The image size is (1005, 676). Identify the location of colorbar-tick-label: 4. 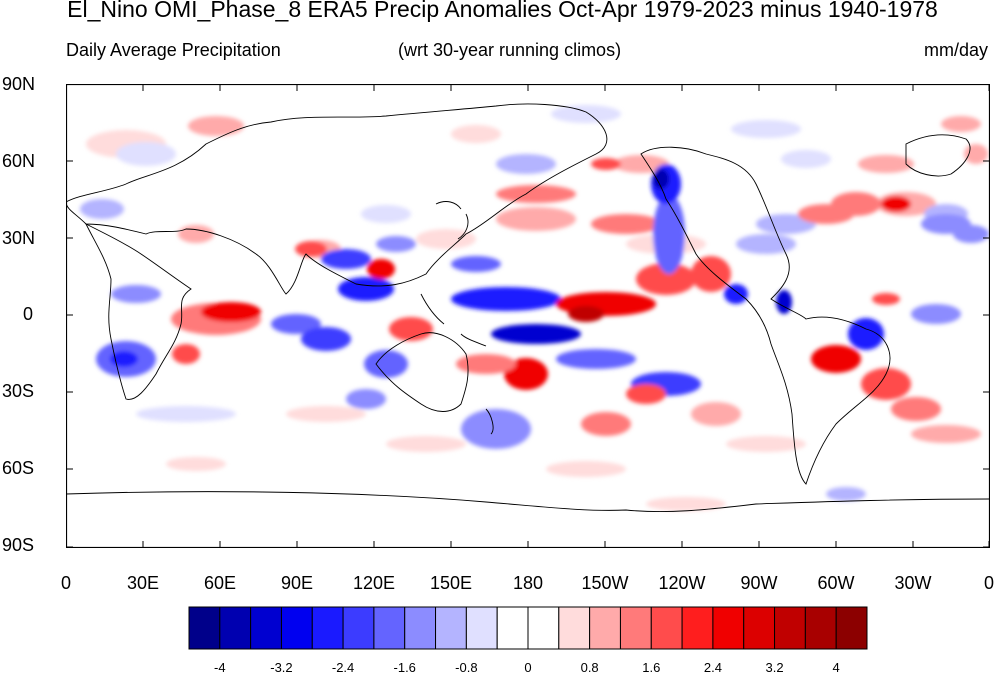
(836, 667).